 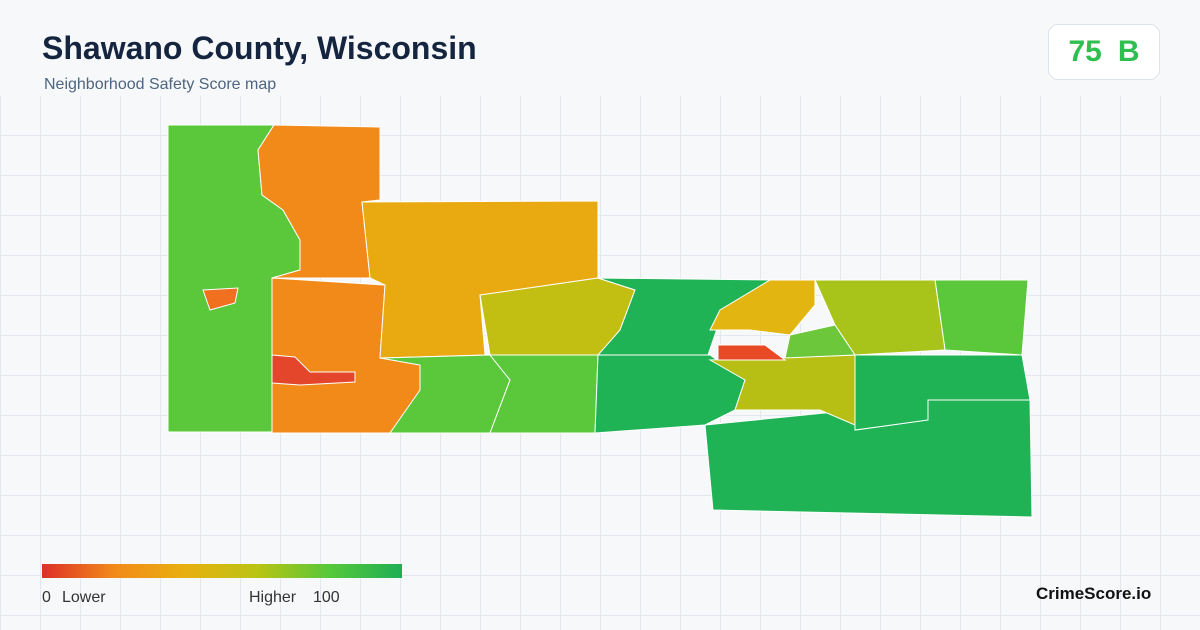 What do you see at coordinates (160, 84) in the screenshot?
I see `subtitle: Neighborhood Safety Score map` at bounding box center [160, 84].